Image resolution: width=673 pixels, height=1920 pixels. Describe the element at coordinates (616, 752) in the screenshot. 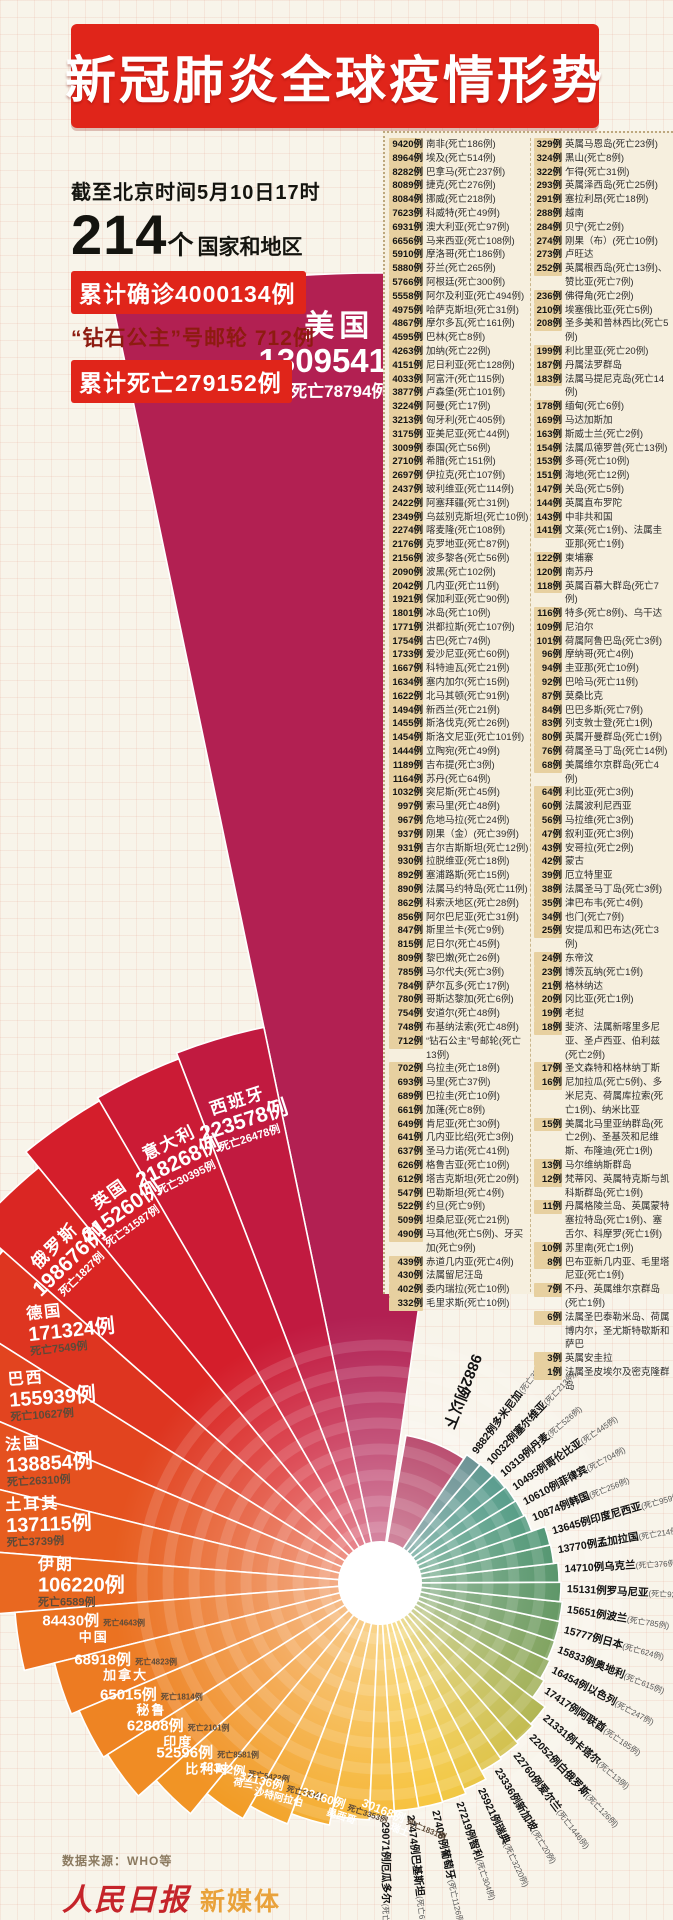

I see `country-desc: 荷属圣马丁岛(死亡14例)` at that location.